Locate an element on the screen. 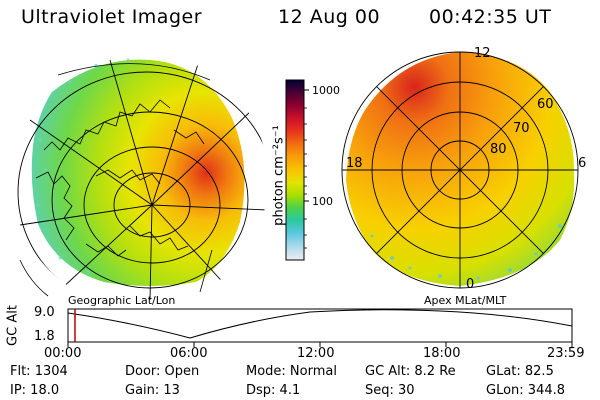 This screenshot has height=400, width=600. status-glon: GLon: 344.8 is located at coordinates (526, 390).